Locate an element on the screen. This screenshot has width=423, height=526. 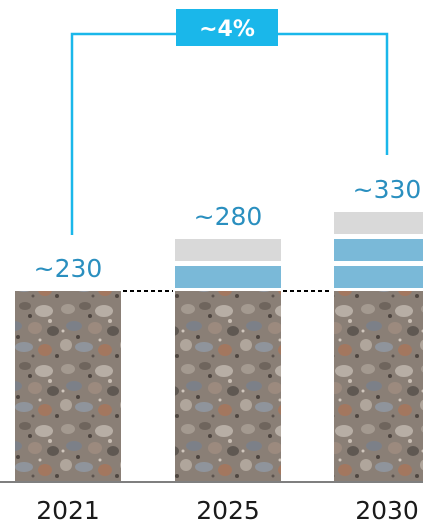
value-label-2030: ~330 is located at coordinates (387, 189).